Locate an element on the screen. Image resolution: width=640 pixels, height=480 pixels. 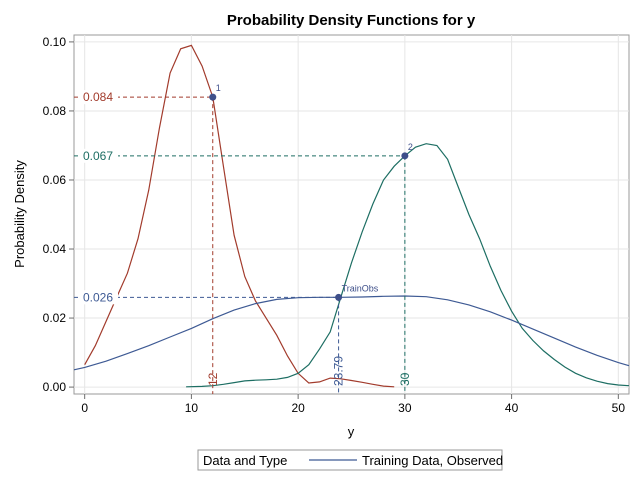
legend-entry-training: Training Data, Observed is located at coordinates (432, 460).